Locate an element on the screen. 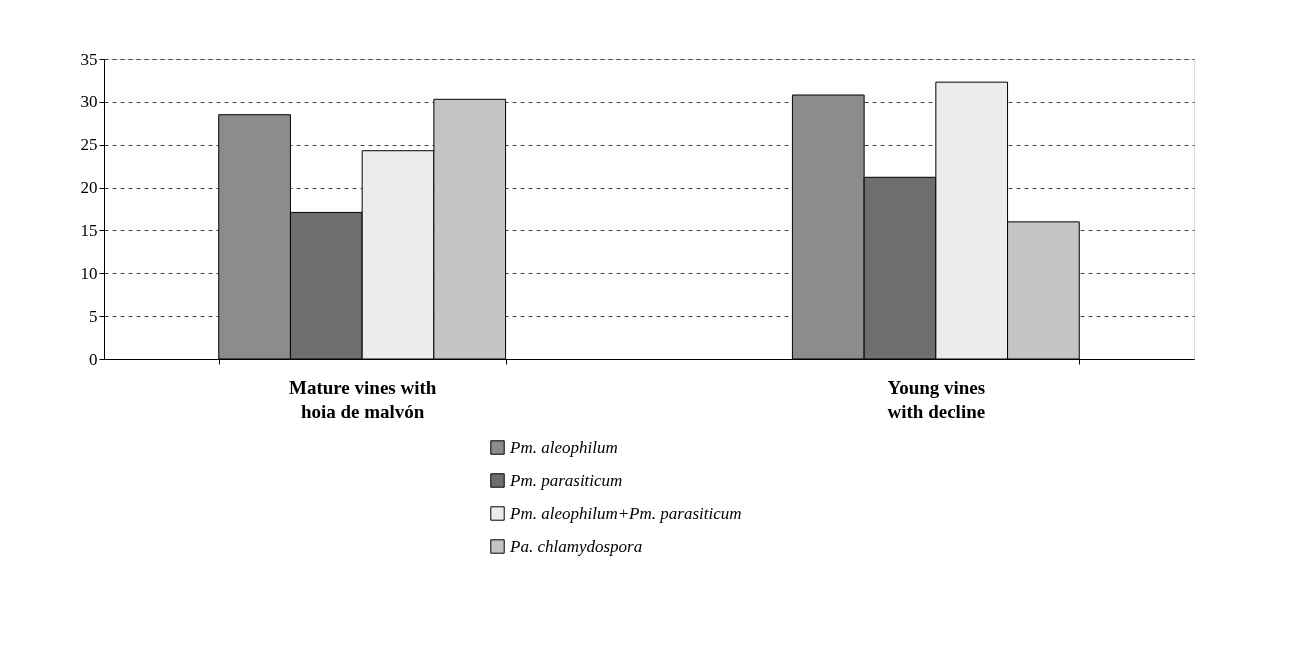 This screenshot has height=671, width=1292. y-tick-label: 10 is located at coordinates (89, 273).